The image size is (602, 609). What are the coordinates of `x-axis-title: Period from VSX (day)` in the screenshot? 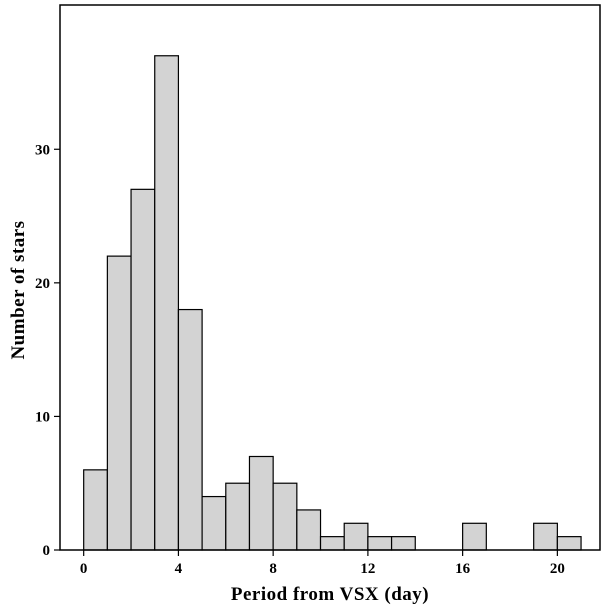 It's located at (330, 594).